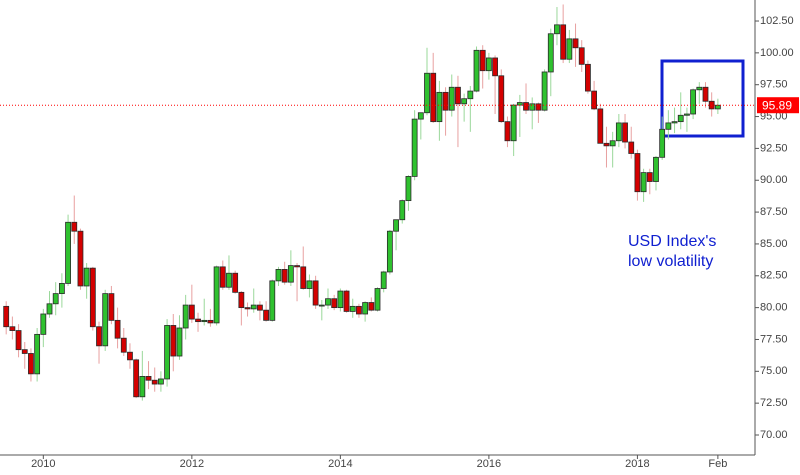 The width and height of the screenshot is (800, 475). Describe the element at coordinates (774, 276) in the screenshot. I see `y-tick-label: 82.50` at that location.